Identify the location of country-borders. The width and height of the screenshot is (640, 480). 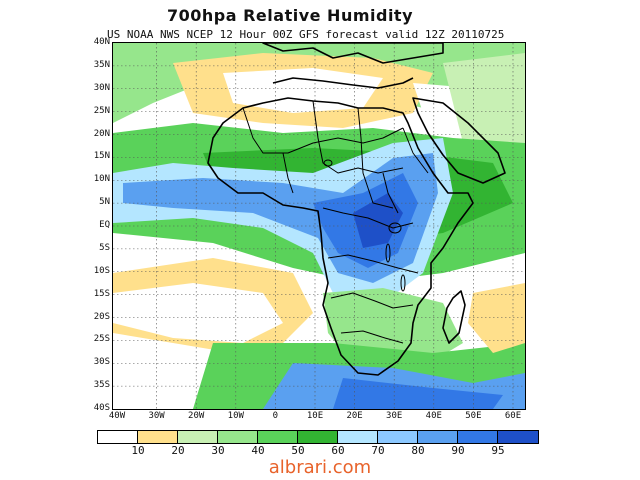
(335, 222).